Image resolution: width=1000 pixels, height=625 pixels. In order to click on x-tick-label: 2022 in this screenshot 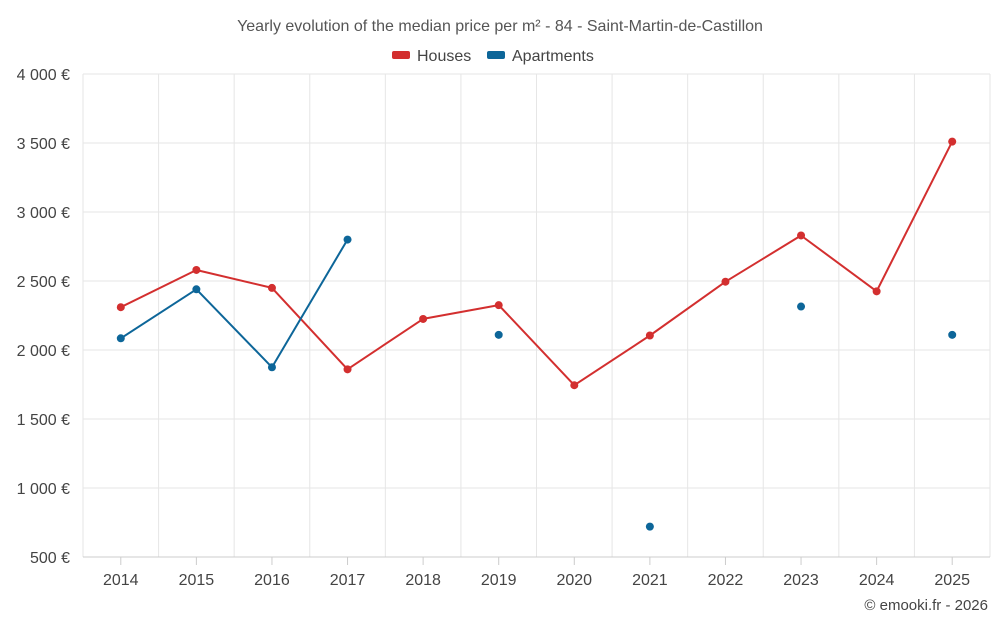, I will do `click(726, 580)`.